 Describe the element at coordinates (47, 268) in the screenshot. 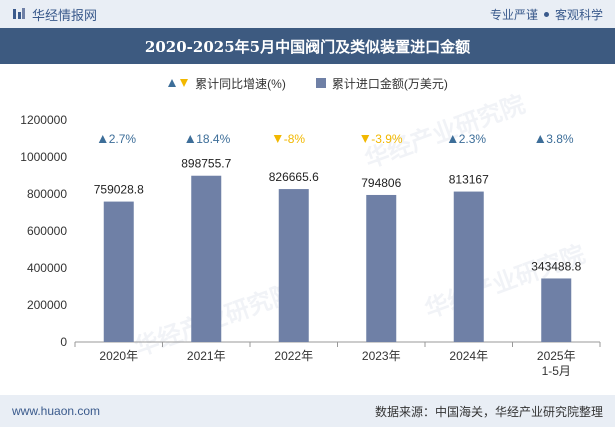

I see `y-tick-label: 400000` at that location.